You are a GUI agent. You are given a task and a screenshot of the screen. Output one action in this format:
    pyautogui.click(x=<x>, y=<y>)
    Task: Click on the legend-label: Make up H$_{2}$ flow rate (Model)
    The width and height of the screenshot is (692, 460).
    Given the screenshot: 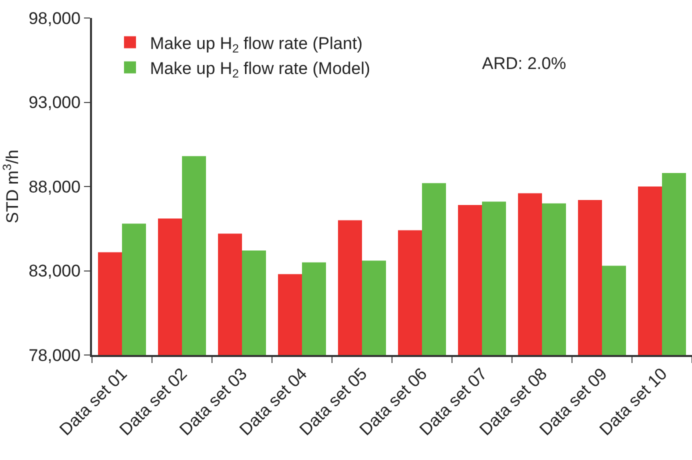 What is the action you would take?
    pyautogui.click(x=260, y=70)
    